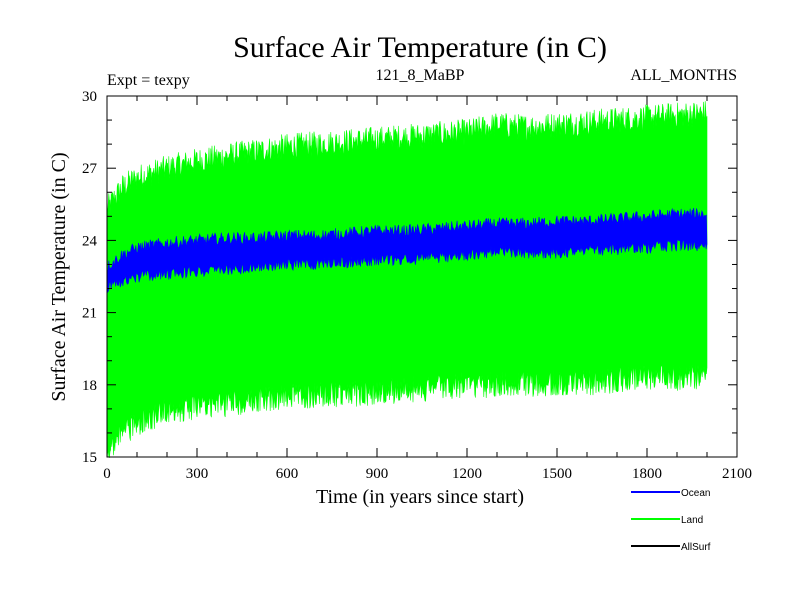 This screenshot has width=800, height=600. Describe the element at coordinates (467, 474) in the screenshot. I see `x-tick-label: 1200` at that location.